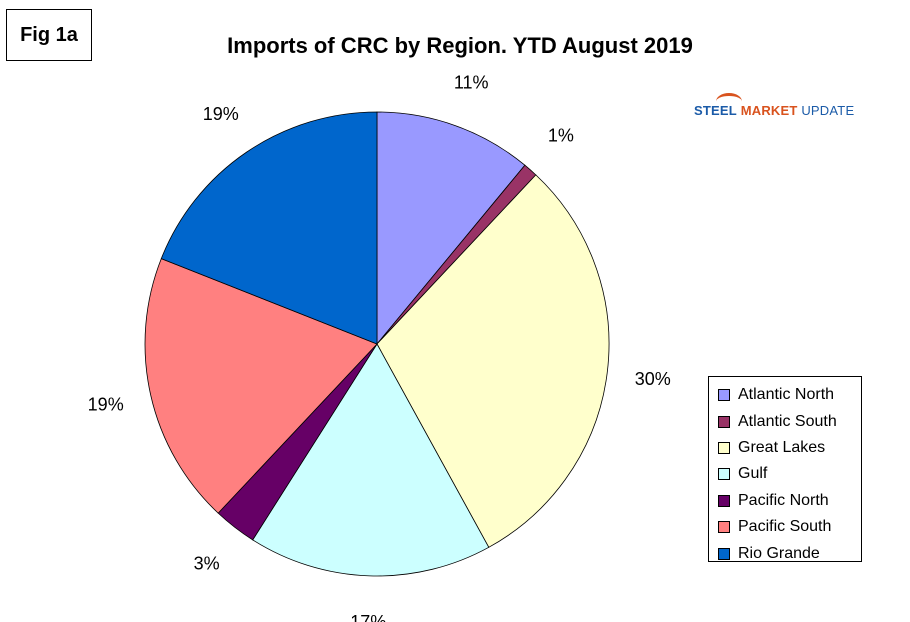  What do you see at coordinates (789, 474) in the screenshot?
I see `legend-item-gulf: Gulf` at bounding box center [789, 474].